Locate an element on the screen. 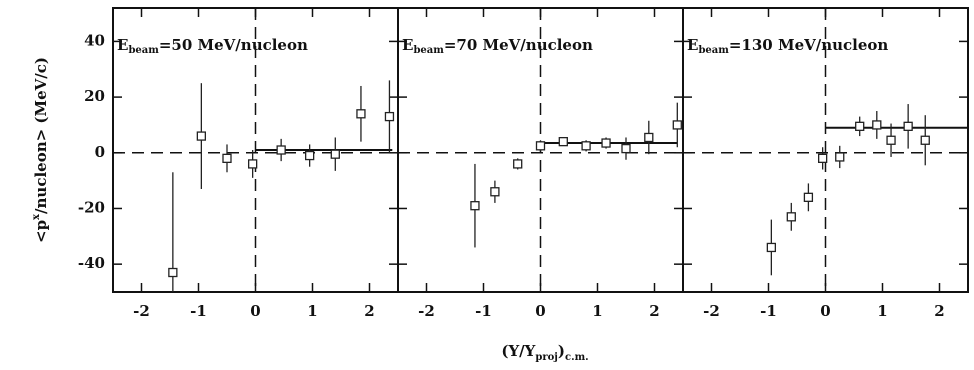 This screenshot has height=370, width=974. panel-annotation: Ebeam=130 MeV/nucleon is located at coordinates (787, 46).